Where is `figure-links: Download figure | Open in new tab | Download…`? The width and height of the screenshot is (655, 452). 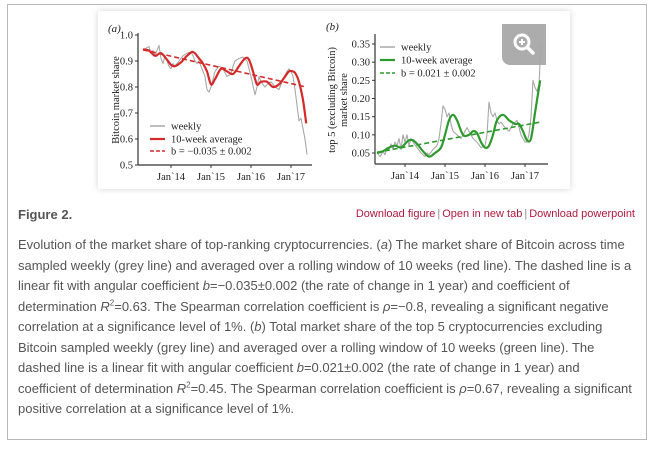 figure-links: Download figure | Open in new tab | Download… is located at coordinates (495, 214).